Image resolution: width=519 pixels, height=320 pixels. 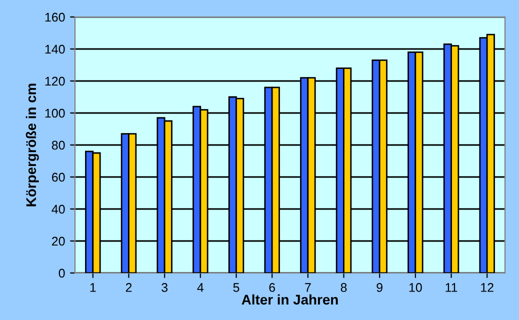 I want to click on y-tick-label: 140, so click(x=55, y=49).